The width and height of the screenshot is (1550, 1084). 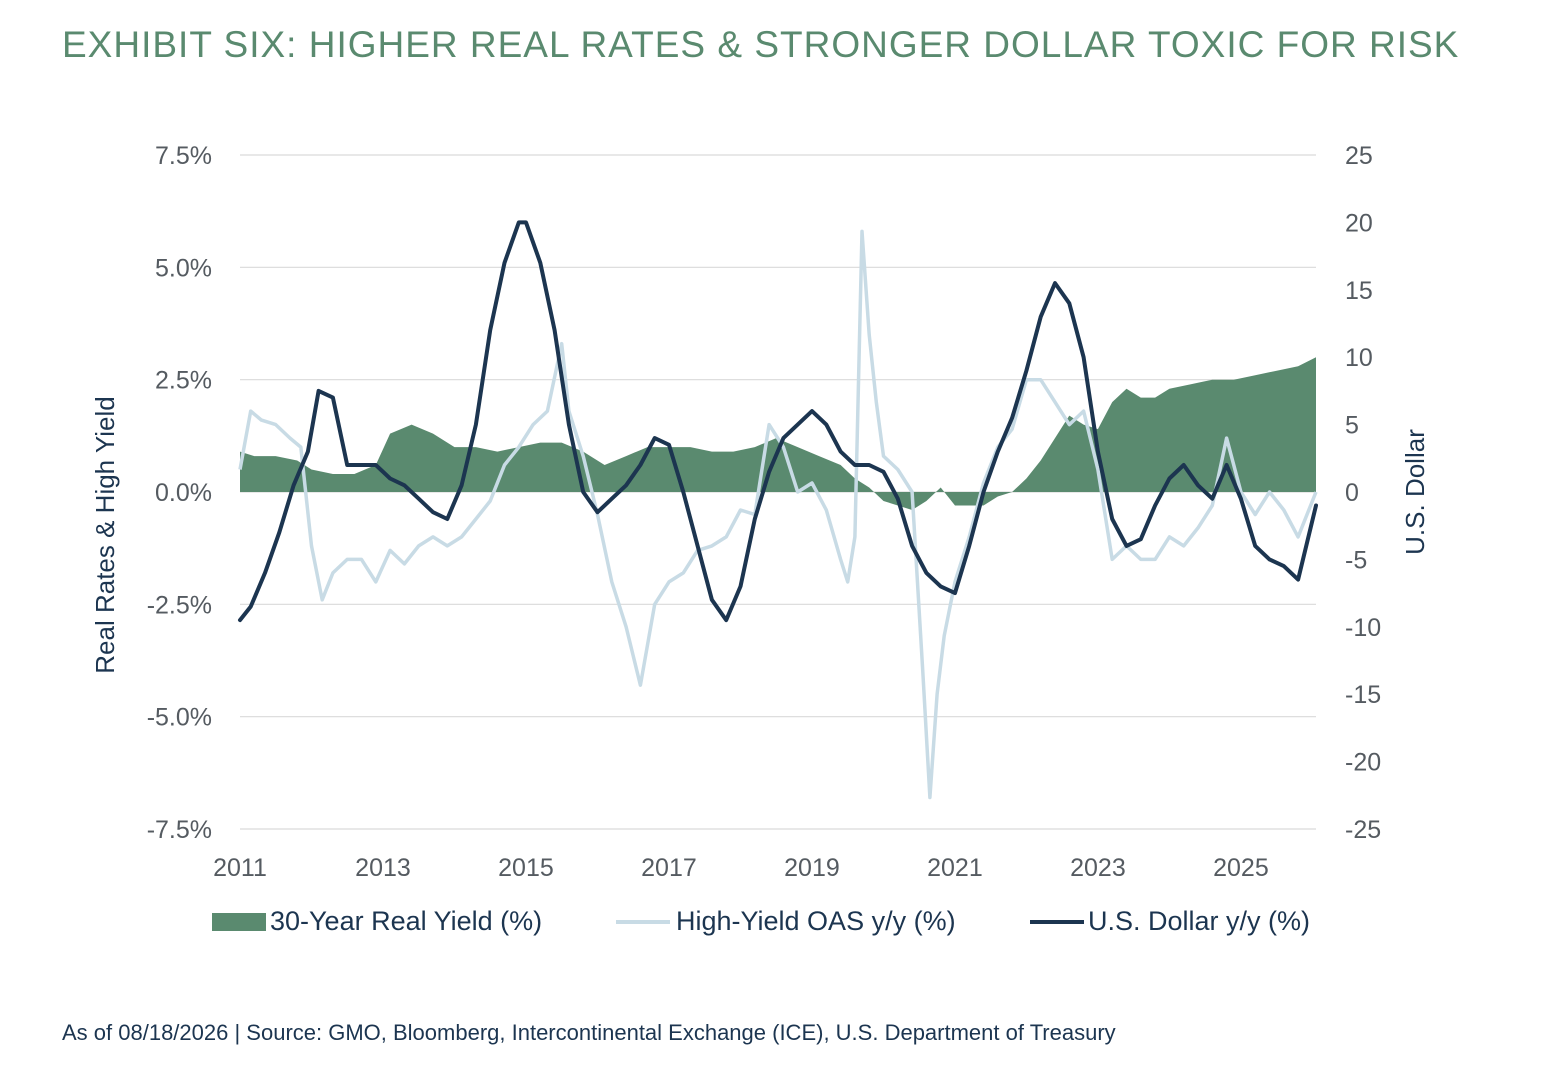 What do you see at coordinates (183, 381) in the screenshot?
I see `left-tick-label: 2.5%` at bounding box center [183, 381].